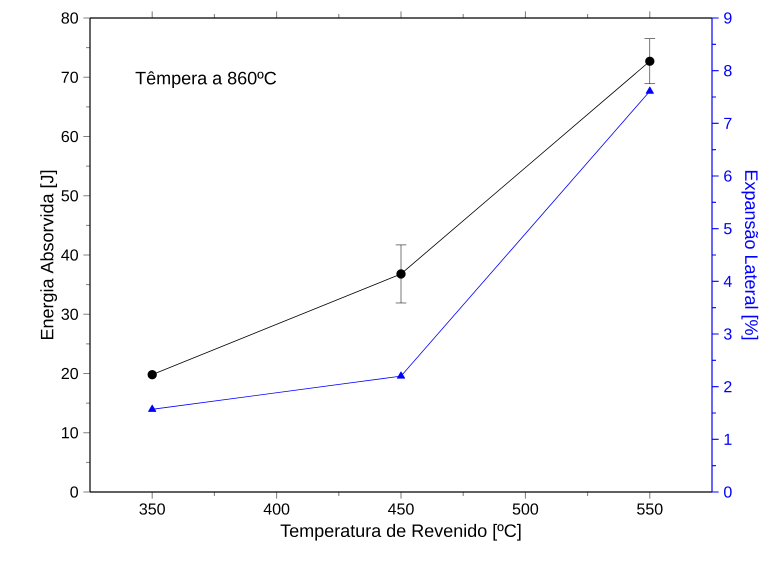  Describe the element at coordinates (728, 281) in the screenshot. I see `y2-tick-label: 4` at that location.